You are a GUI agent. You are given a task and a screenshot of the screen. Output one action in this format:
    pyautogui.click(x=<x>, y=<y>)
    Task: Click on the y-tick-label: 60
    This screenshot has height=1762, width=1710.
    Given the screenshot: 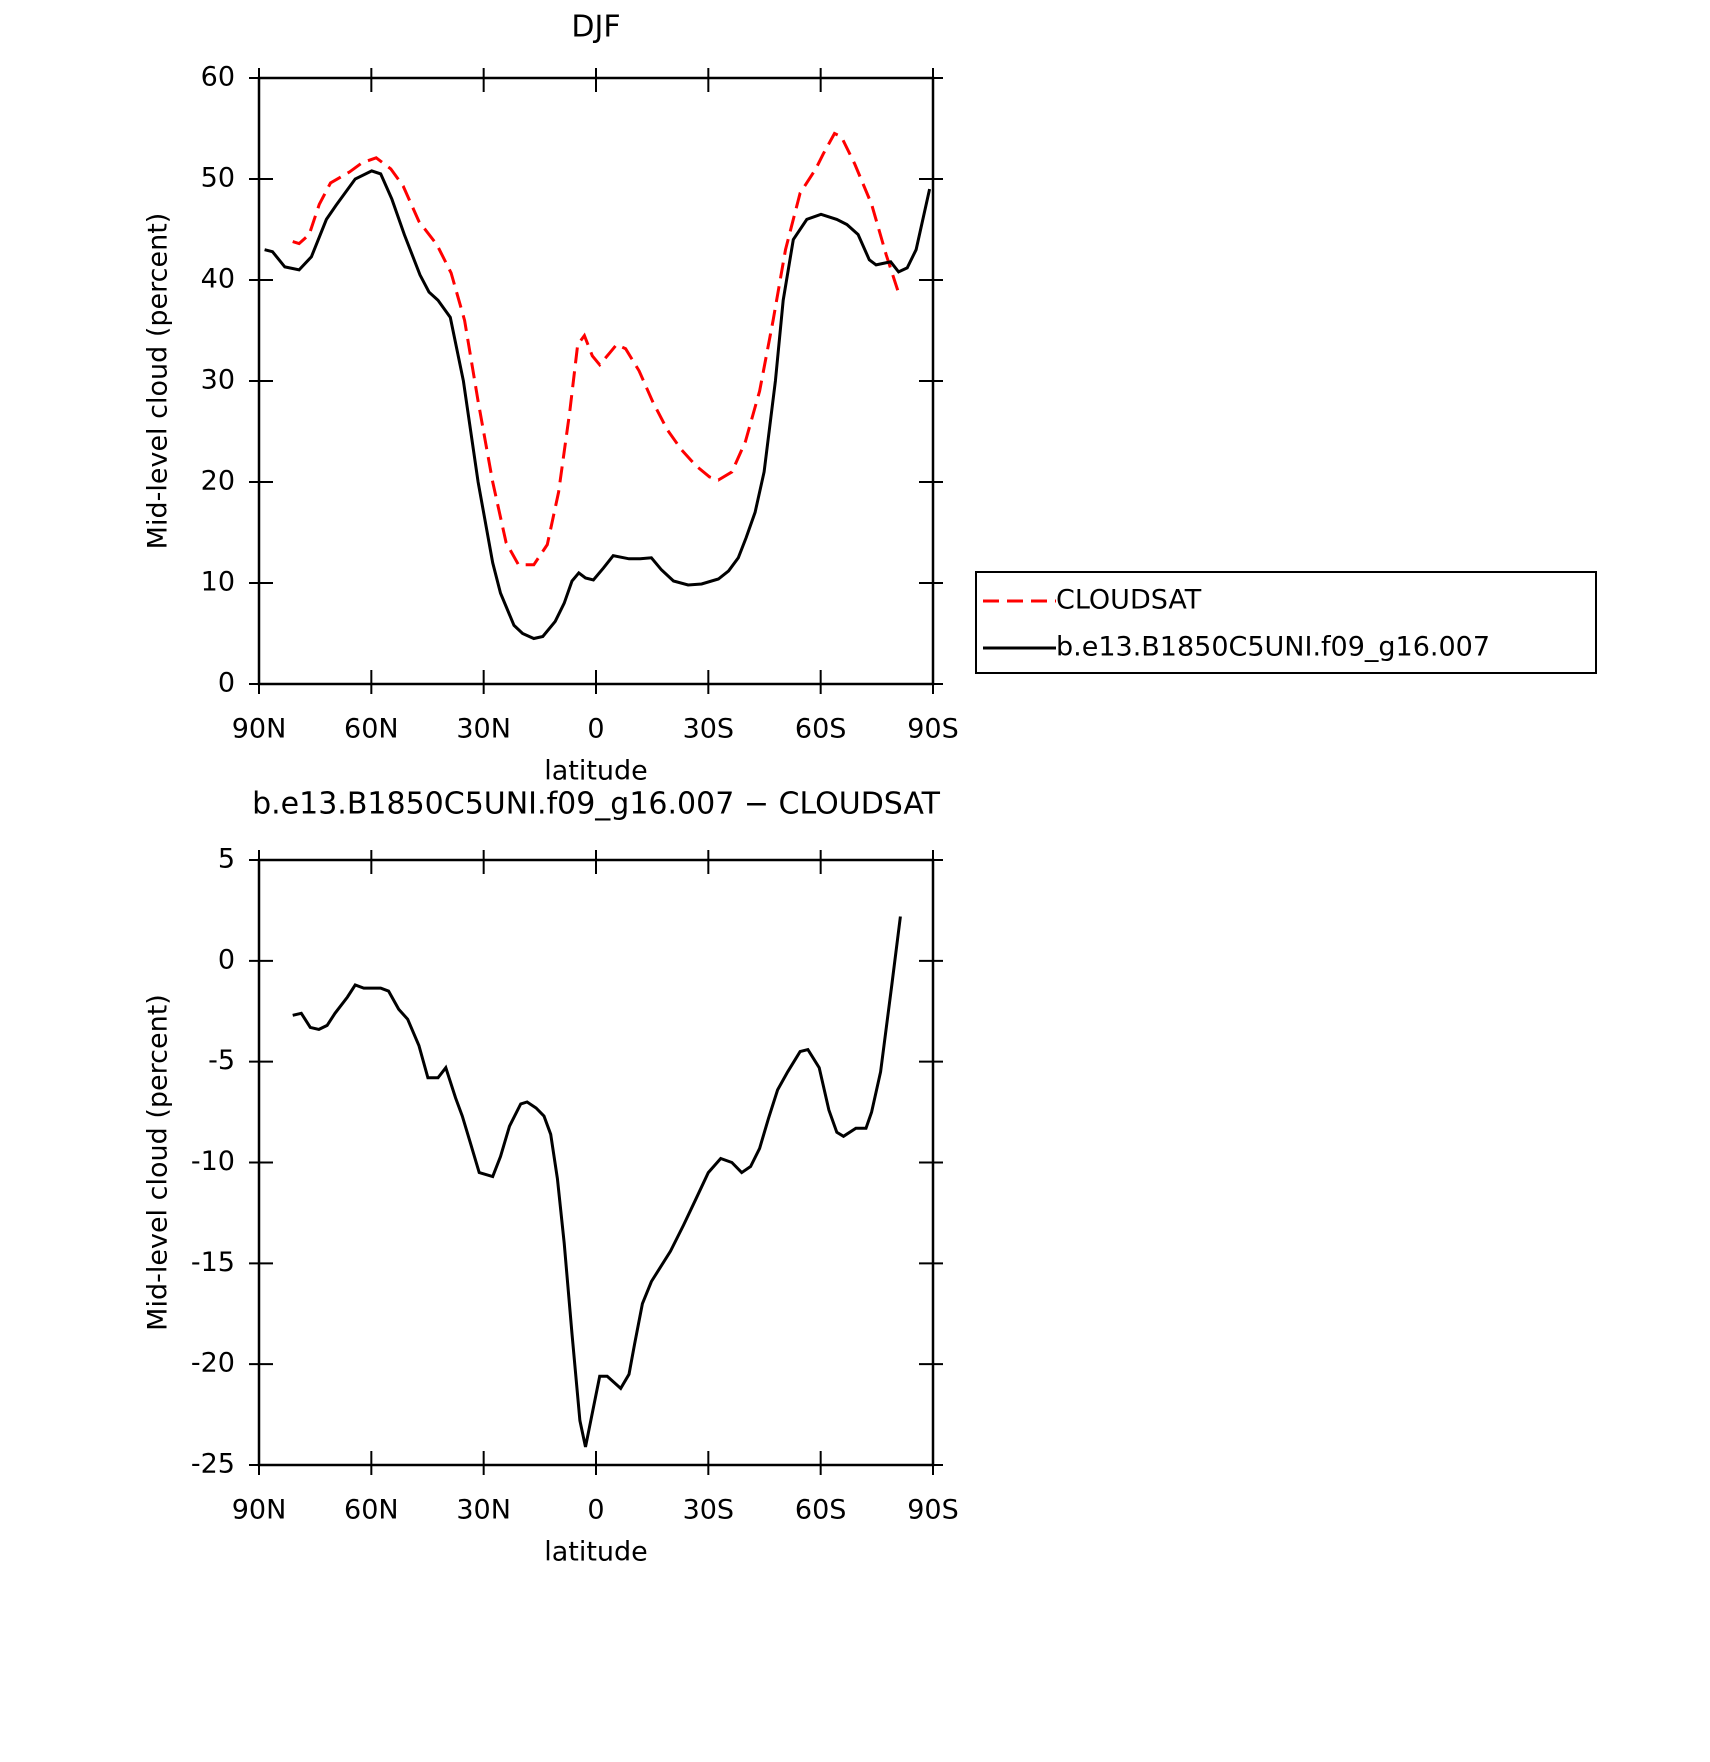 What is the action you would take?
    pyautogui.click(x=218, y=77)
    